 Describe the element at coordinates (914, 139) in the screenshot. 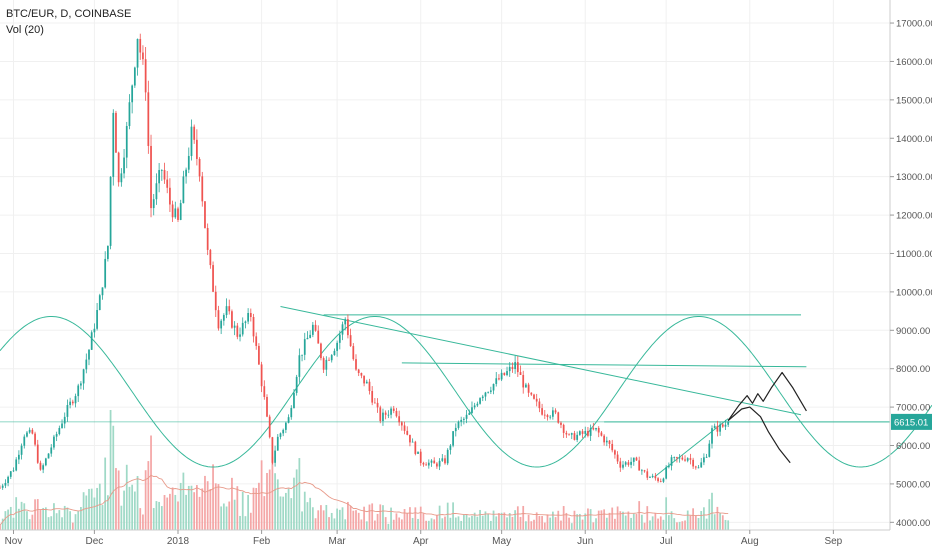

I see `price-tick-label: 14000.00` at that location.